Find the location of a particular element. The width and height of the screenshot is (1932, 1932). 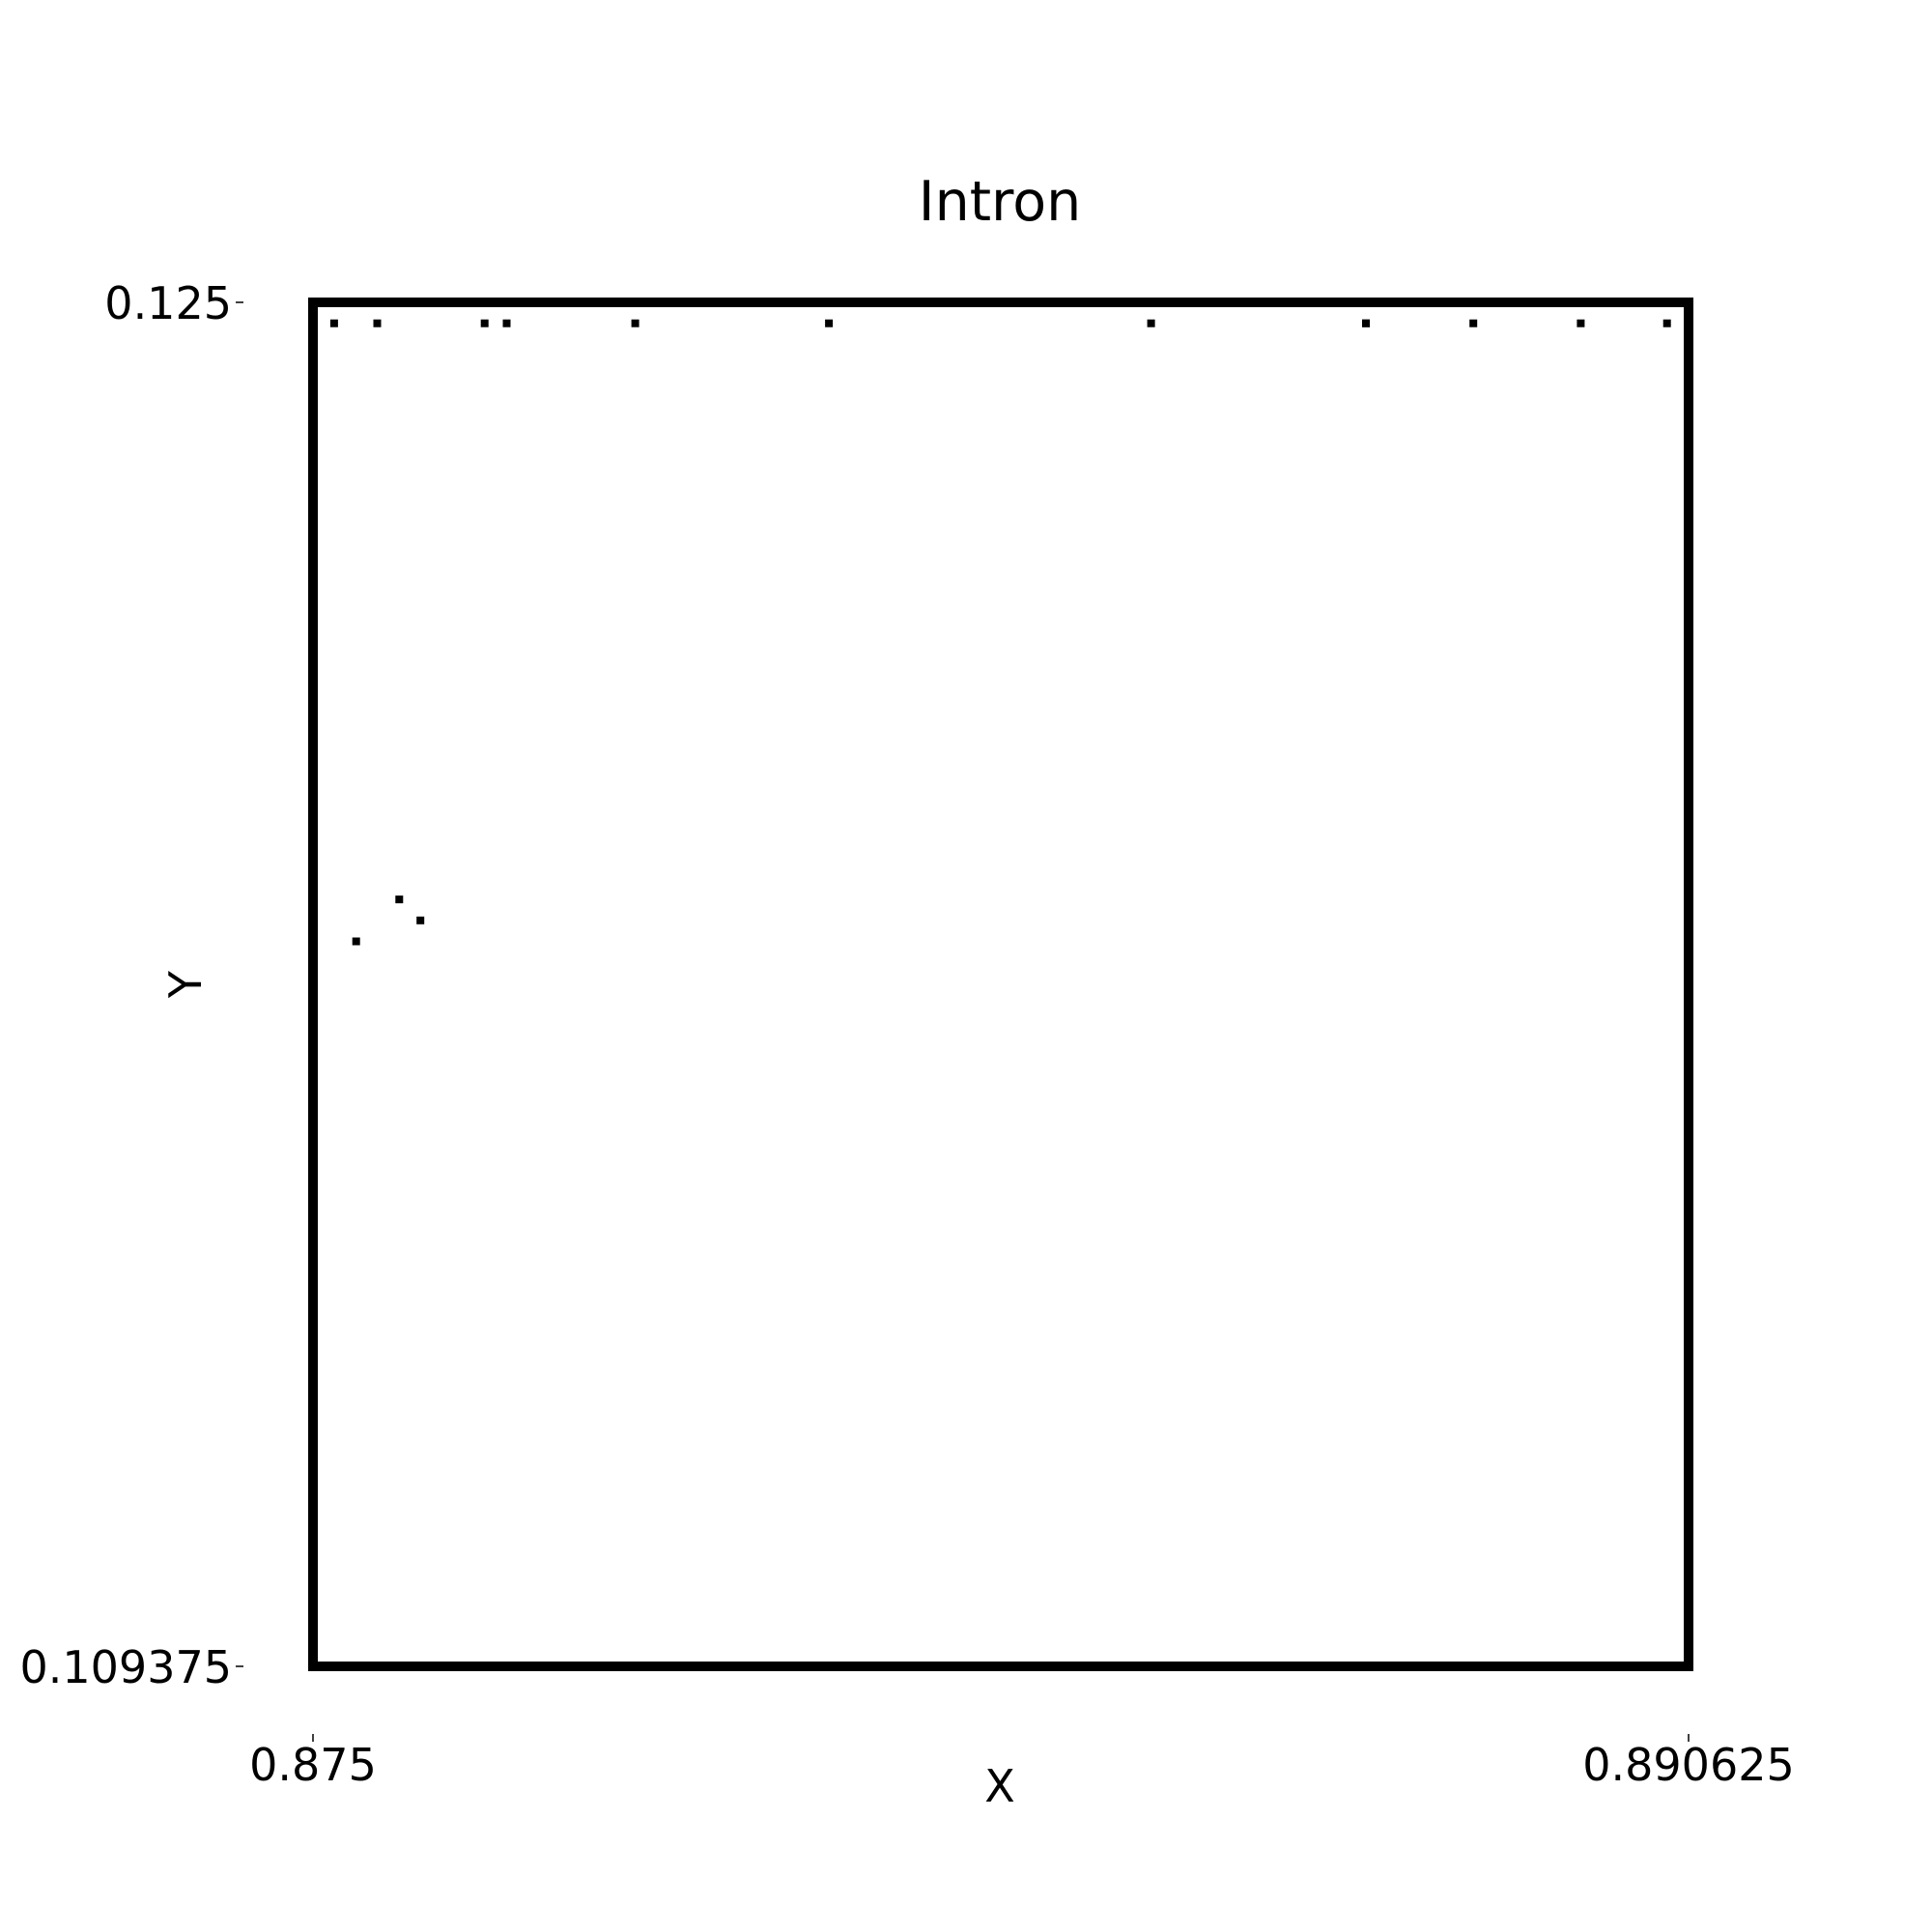

x-tick-label-left: 0.875 is located at coordinates (313, 1765).